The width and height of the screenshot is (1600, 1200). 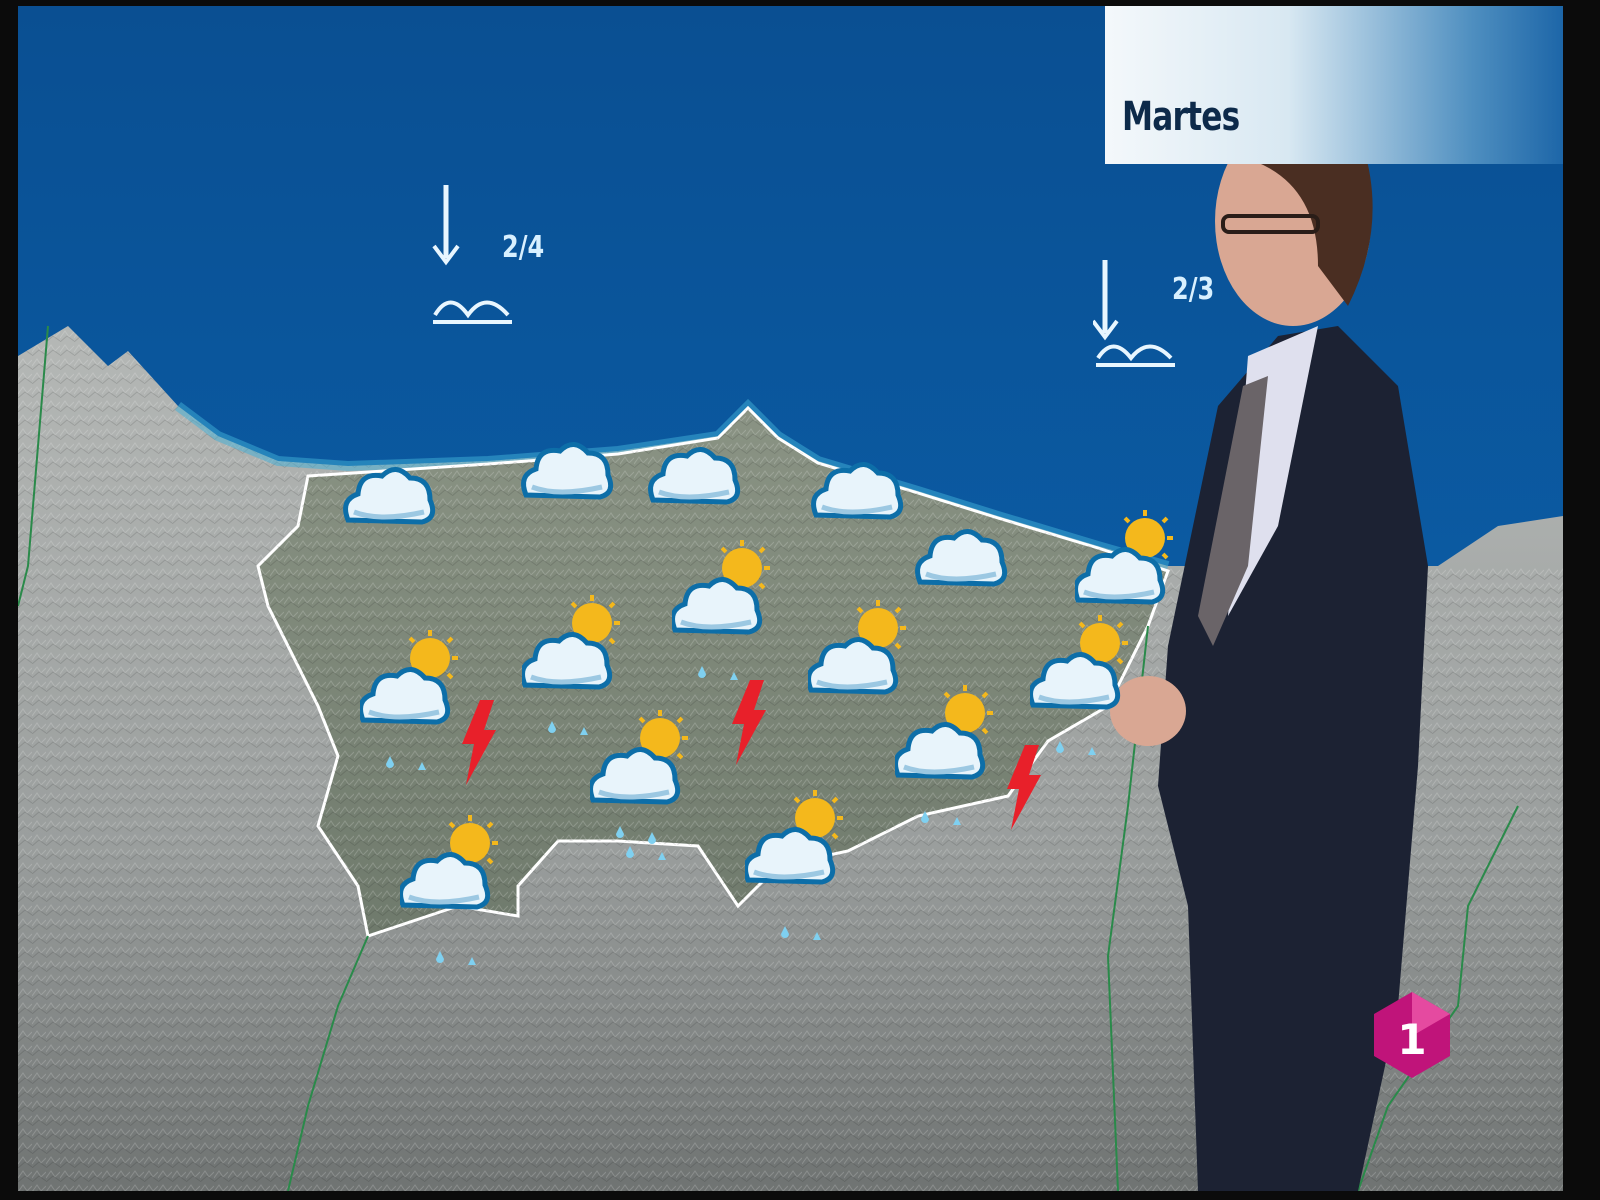 What do you see at coordinates (523, 247) in the screenshot?
I see `wave-height-label: 2/4` at bounding box center [523, 247].